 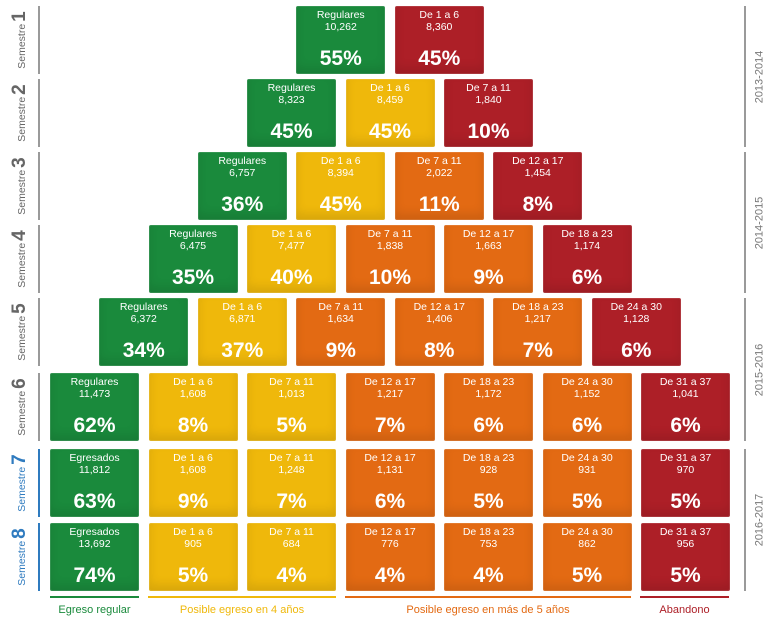 I want to click on period-label-text: 2014-2015, so click(x=759, y=222).